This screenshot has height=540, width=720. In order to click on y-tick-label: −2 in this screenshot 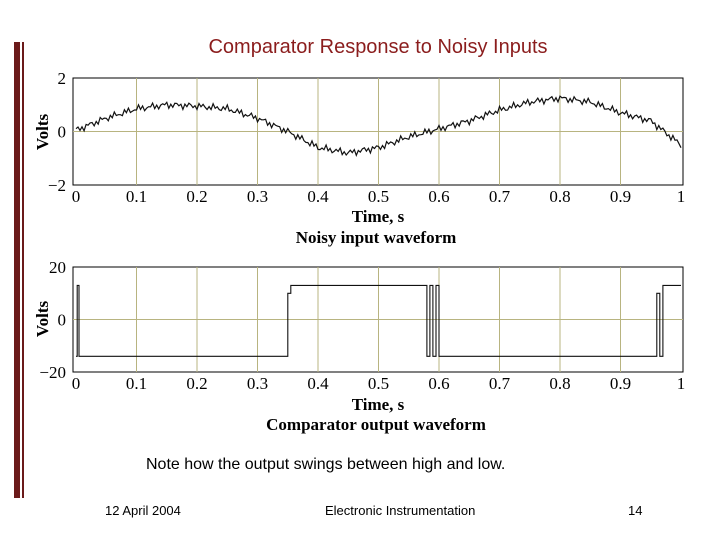, I will do `click(57, 185)`.